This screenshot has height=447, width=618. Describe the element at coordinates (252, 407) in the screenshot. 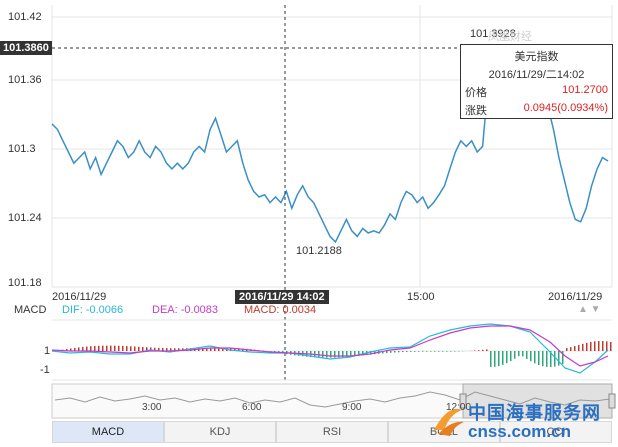

I see `navigator-time-label: 6:00` at that location.